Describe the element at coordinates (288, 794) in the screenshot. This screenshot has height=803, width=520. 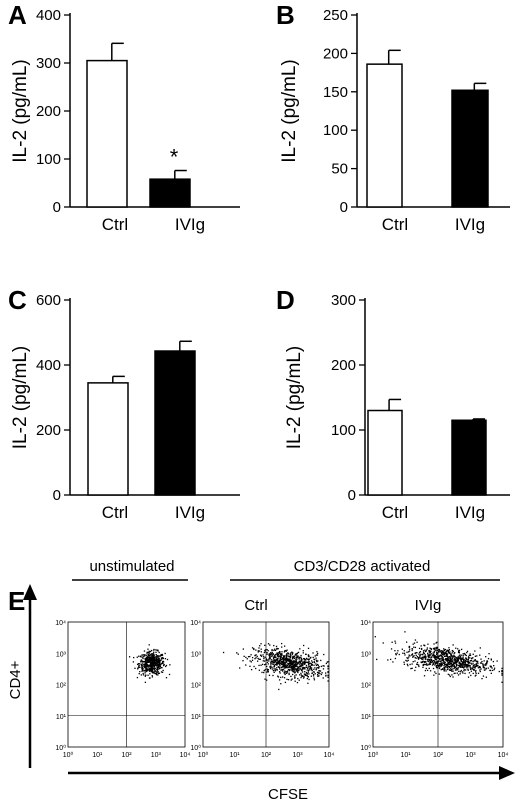
I see `cfse-axis-label: CFSE` at that location.